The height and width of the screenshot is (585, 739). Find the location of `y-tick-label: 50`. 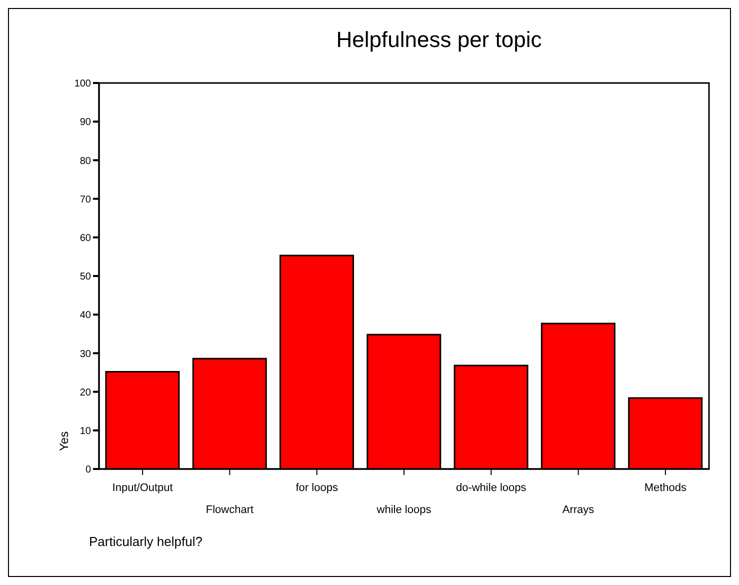

y-tick-label: 50 is located at coordinates (86, 277).